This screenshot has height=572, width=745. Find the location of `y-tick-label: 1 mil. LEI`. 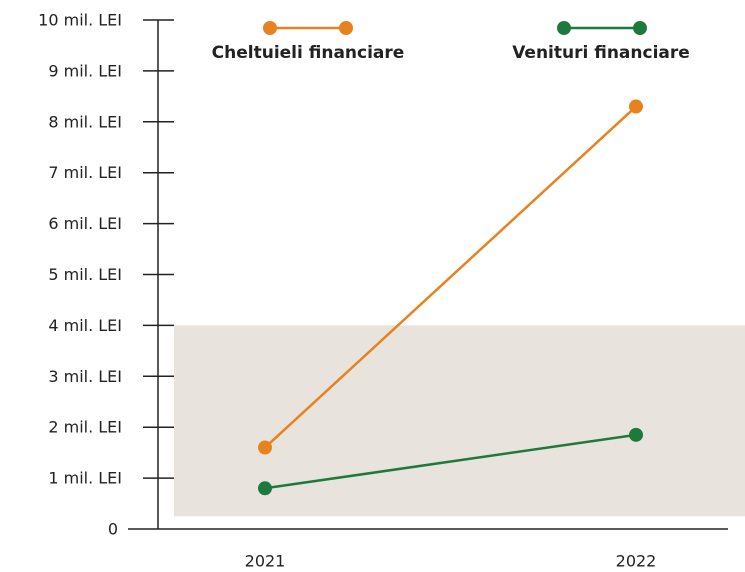

y-tick-label: 1 mil. LEI is located at coordinates (85, 478).